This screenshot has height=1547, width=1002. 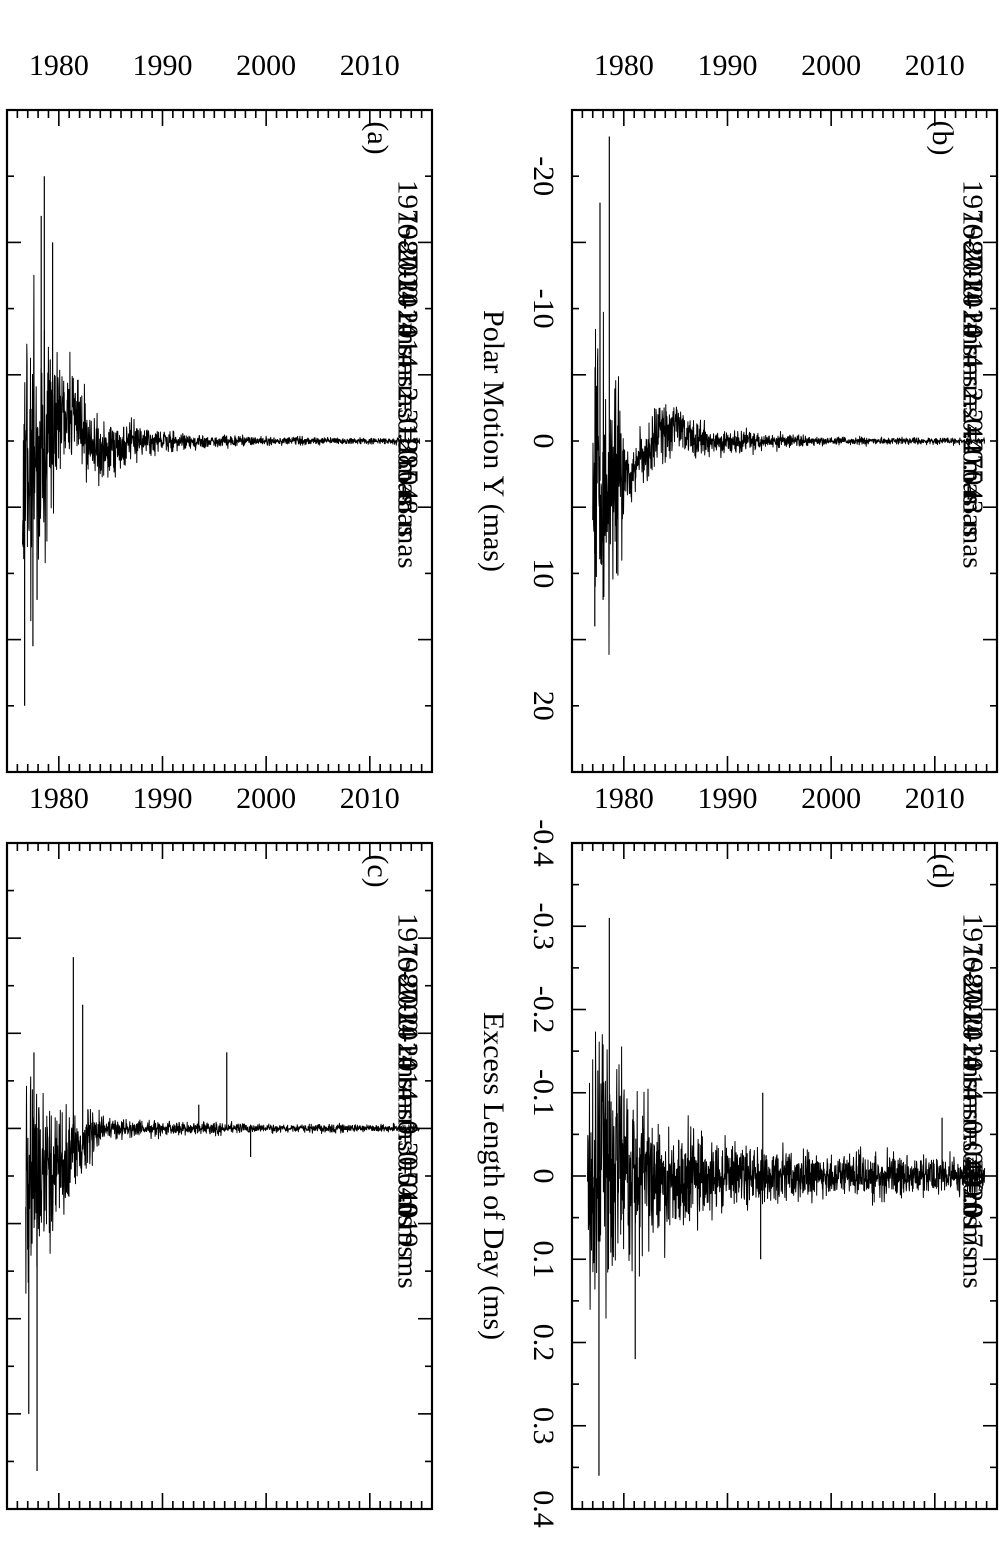 What do you see at coordinates (543, 1010) in the screenshot?
I see `y-tick-label: -0.2` at bounding box center [543, 1010].